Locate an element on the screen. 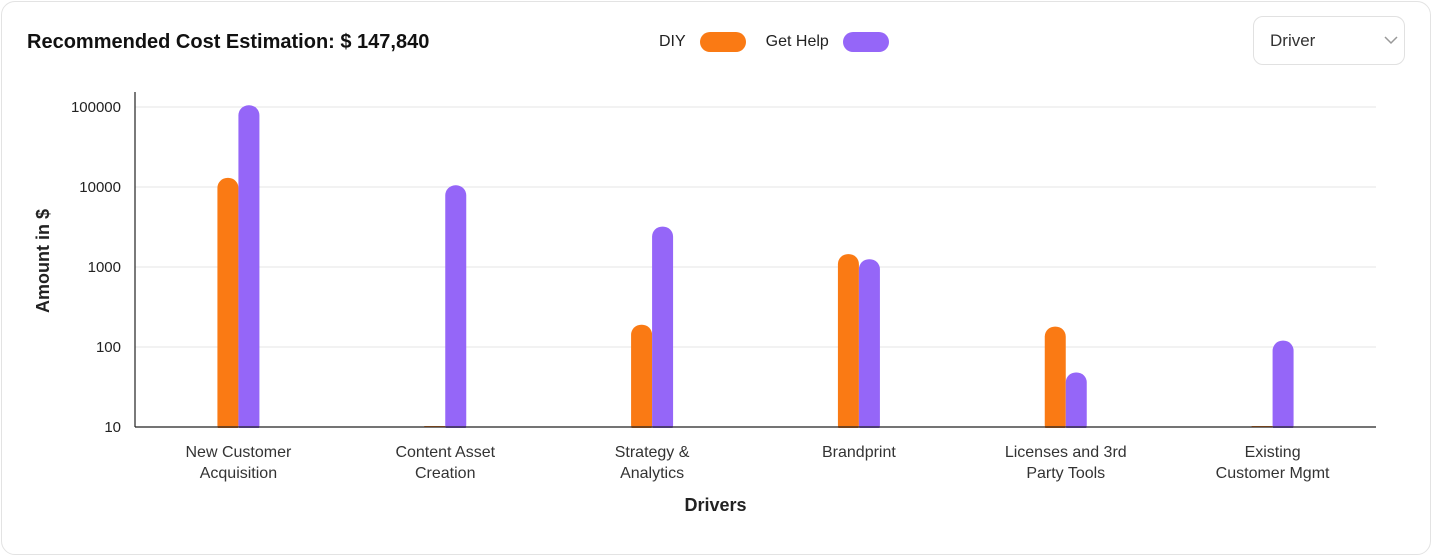 The height and width of the screenshot is (558, 1434). x-tick-label: Brandprint is located at coordinates (859, 452).